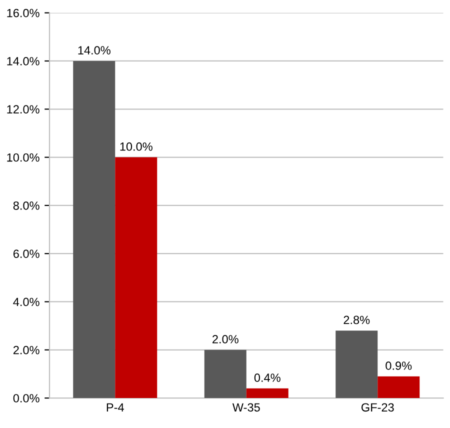 The width and height of the screenshot is (450, 428). I want to click on y-tick-label: 6.0%, so click(26, 254).